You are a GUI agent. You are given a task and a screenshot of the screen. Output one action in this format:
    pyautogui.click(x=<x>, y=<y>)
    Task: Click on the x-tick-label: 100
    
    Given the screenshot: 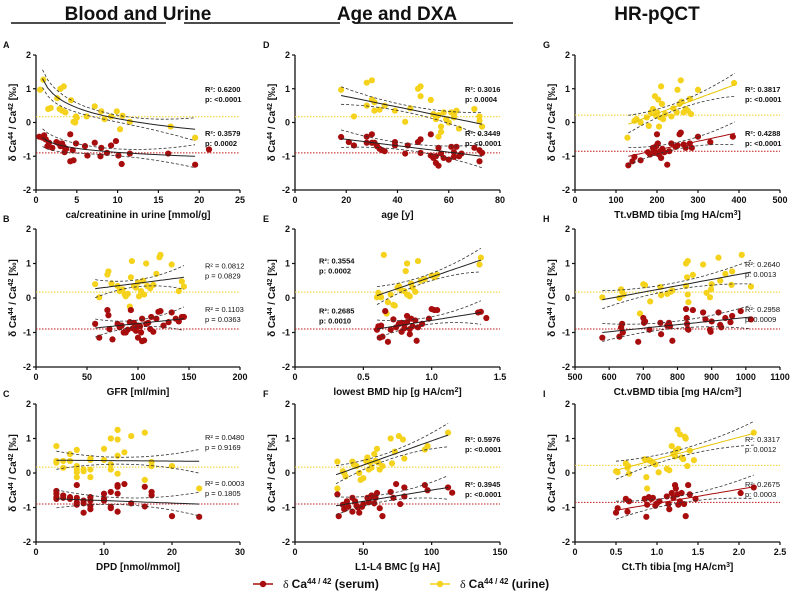 What is the action you would take?
    pyautogui.click(x=615, y=200)
    